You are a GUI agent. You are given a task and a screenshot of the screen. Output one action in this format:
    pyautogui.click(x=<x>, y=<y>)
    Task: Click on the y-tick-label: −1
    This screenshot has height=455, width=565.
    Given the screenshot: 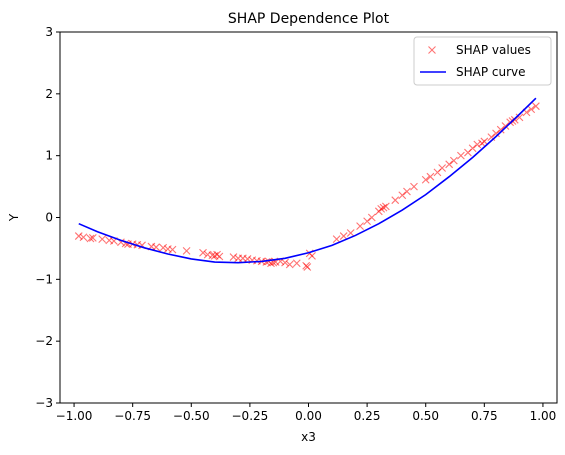 What is the action you would take?
    pyautogui.click(x=44, y=279)
    